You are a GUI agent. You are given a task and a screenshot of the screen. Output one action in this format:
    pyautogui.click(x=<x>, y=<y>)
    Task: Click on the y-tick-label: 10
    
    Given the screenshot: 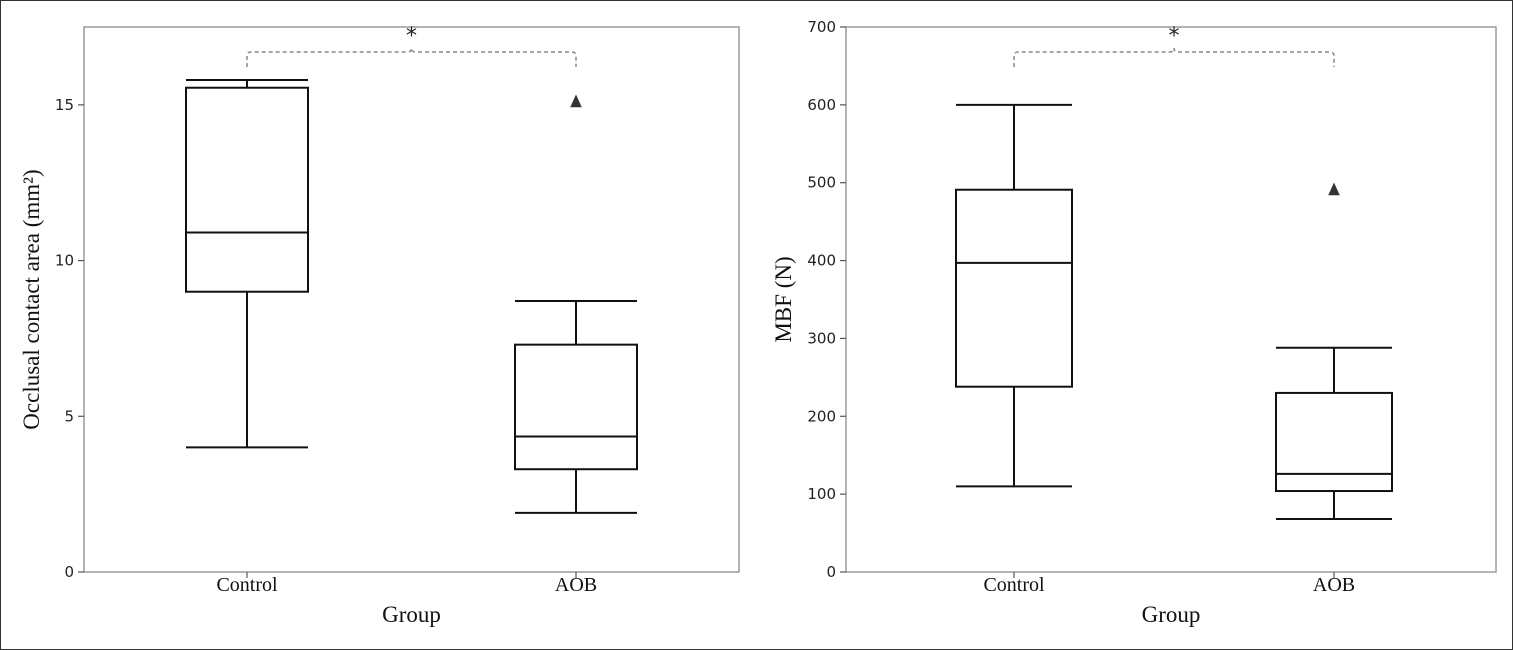 What is the action you would take?
    pyautogui.click(x=64, y=261)
    